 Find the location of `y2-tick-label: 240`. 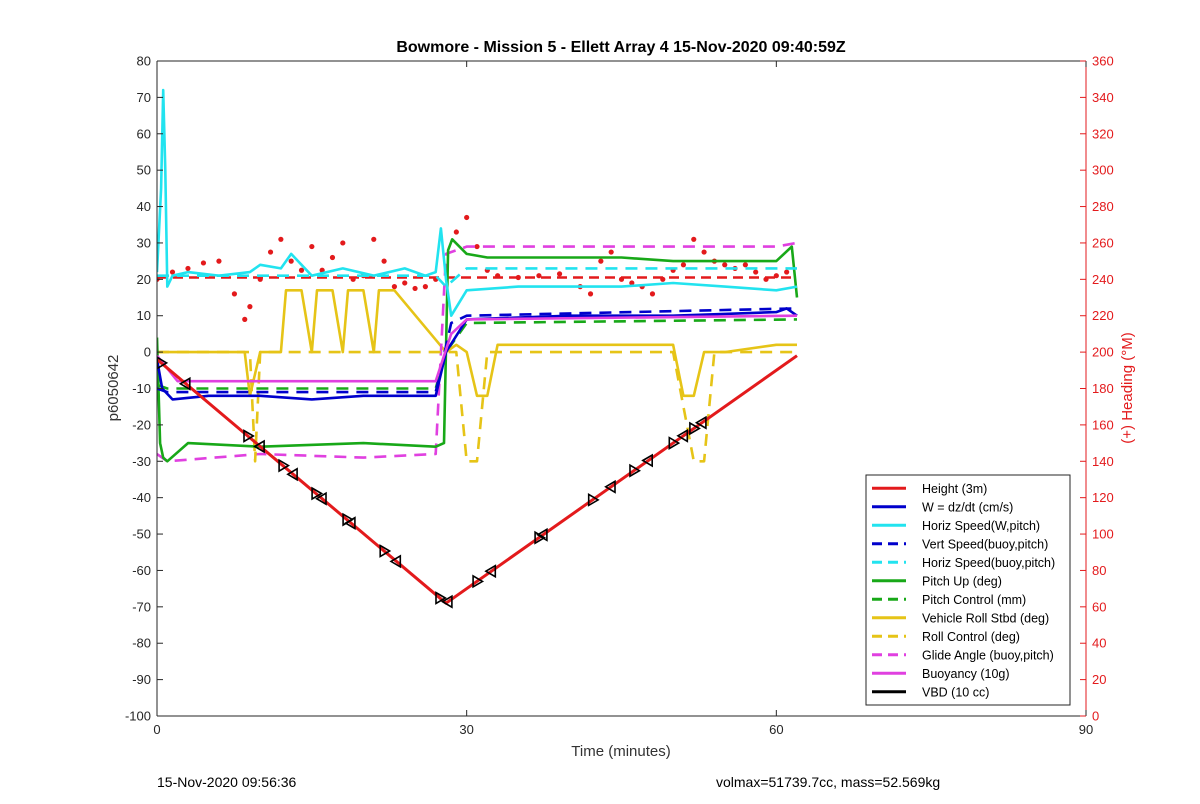

y2-tick-label: 240 is located at coordinates (1103, 279).